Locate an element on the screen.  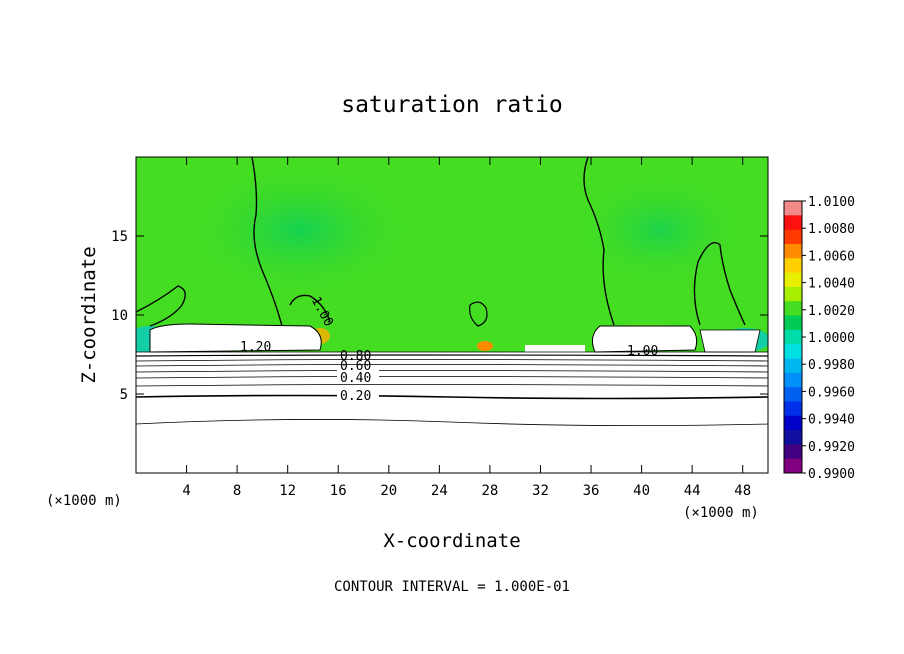
colorbar-label: 1.0060 is located at coordinates (831, 256).